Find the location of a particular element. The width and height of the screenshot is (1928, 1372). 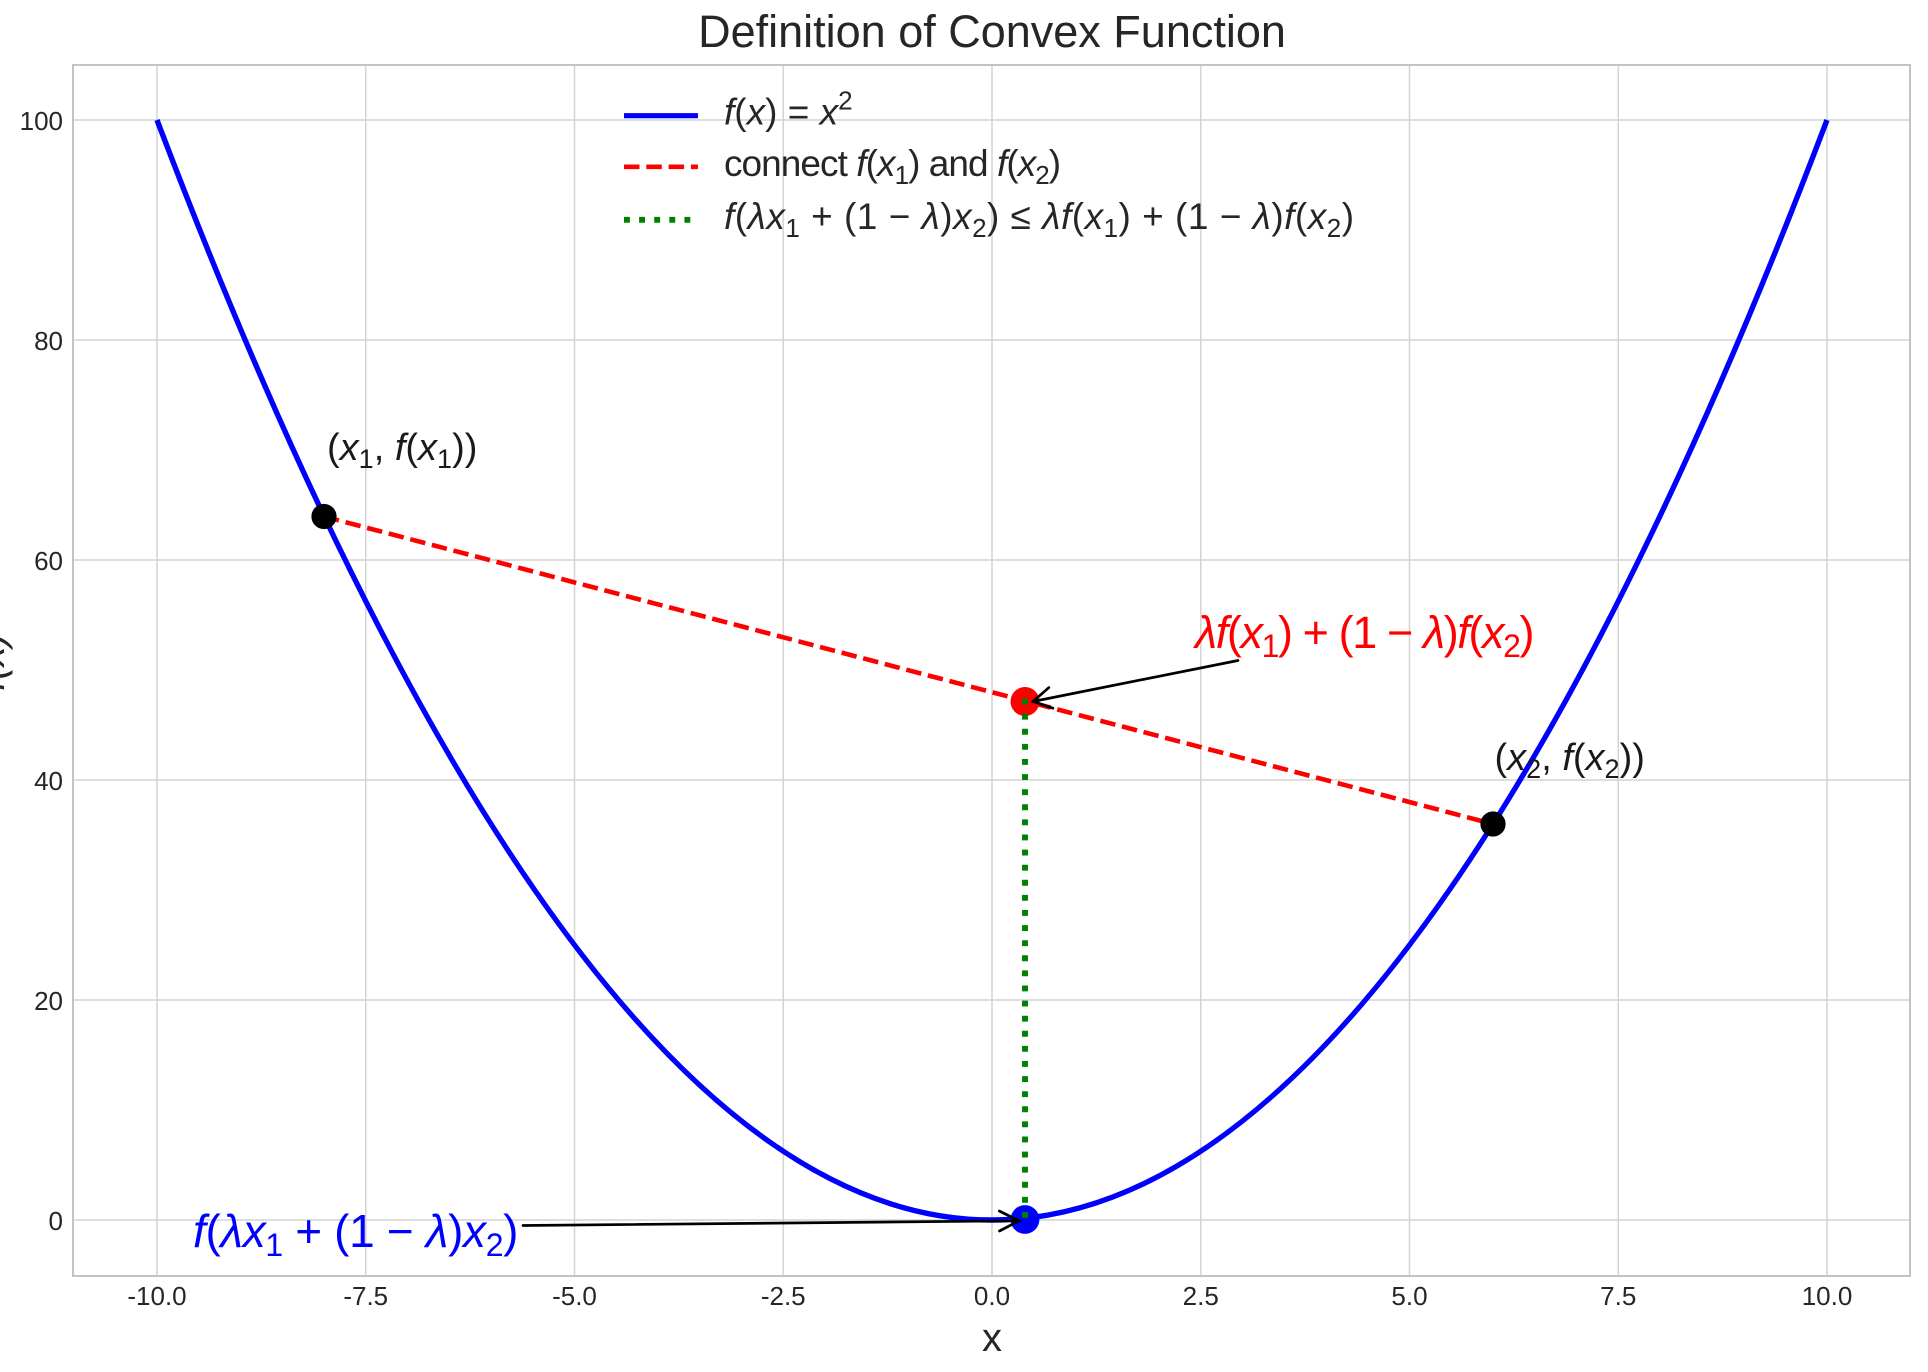

svg-text: -5.0 is located at coordinates (574, 1296).